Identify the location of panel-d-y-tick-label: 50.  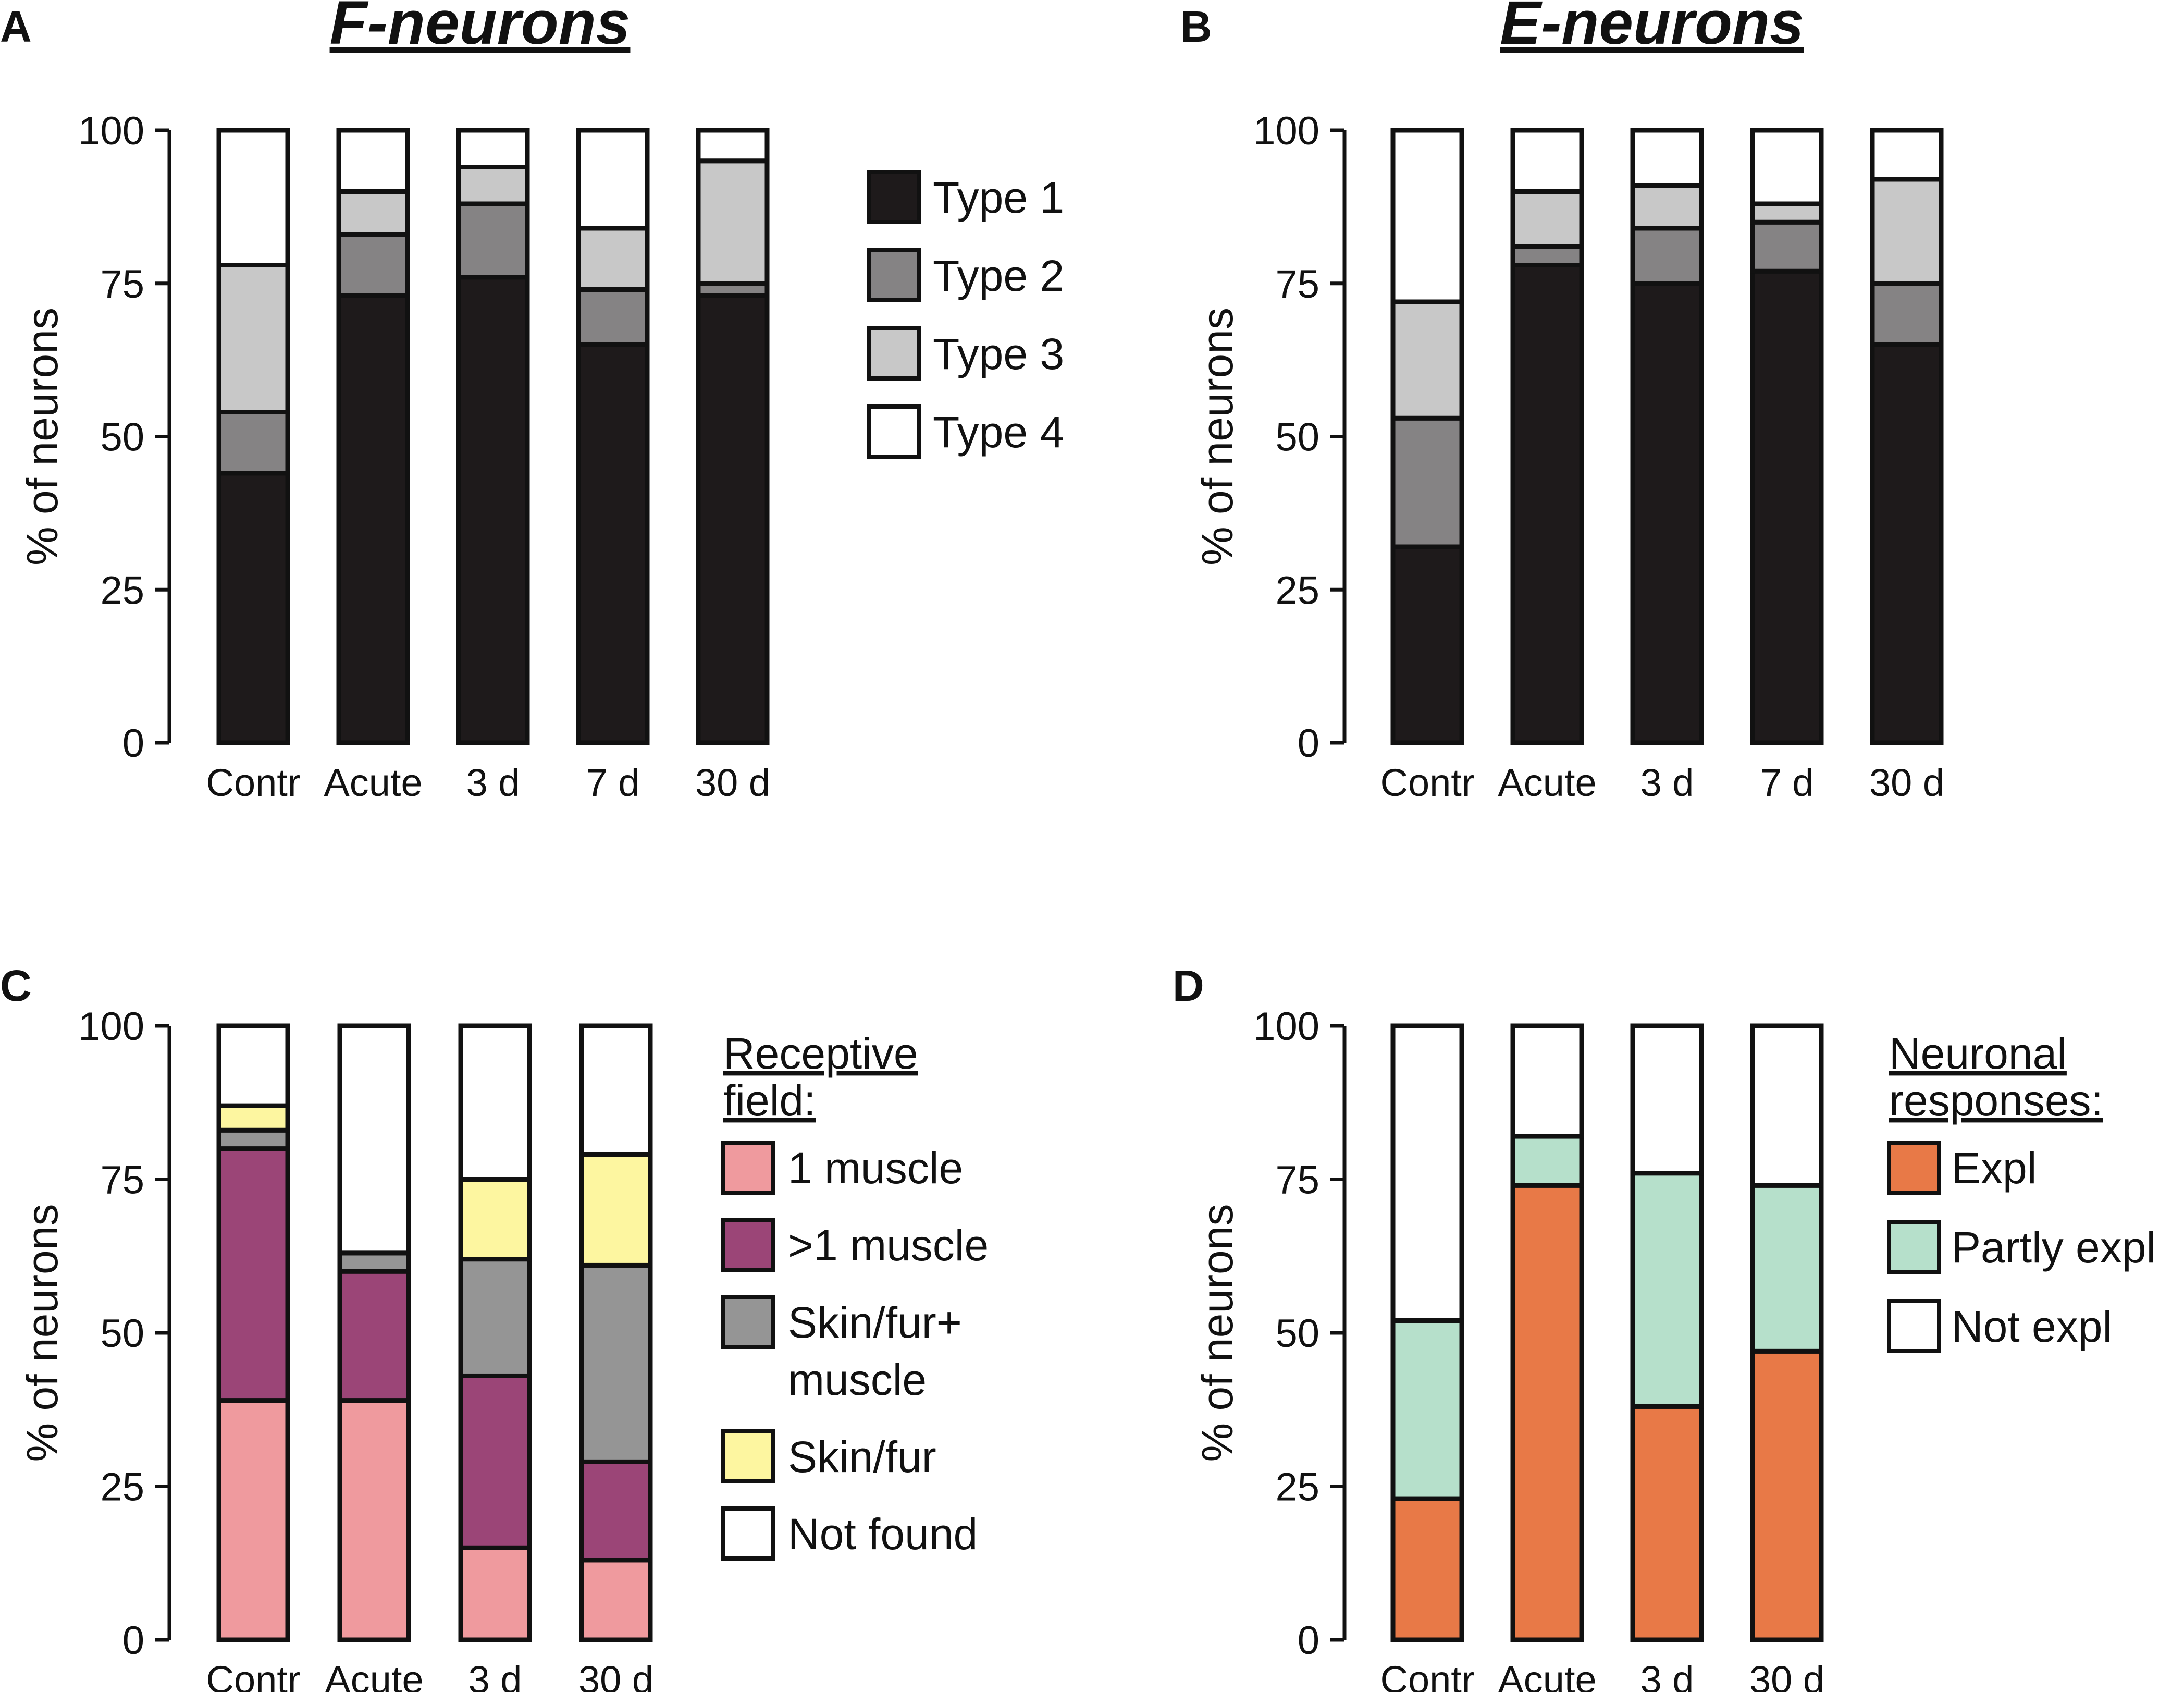
(1297, 1333).